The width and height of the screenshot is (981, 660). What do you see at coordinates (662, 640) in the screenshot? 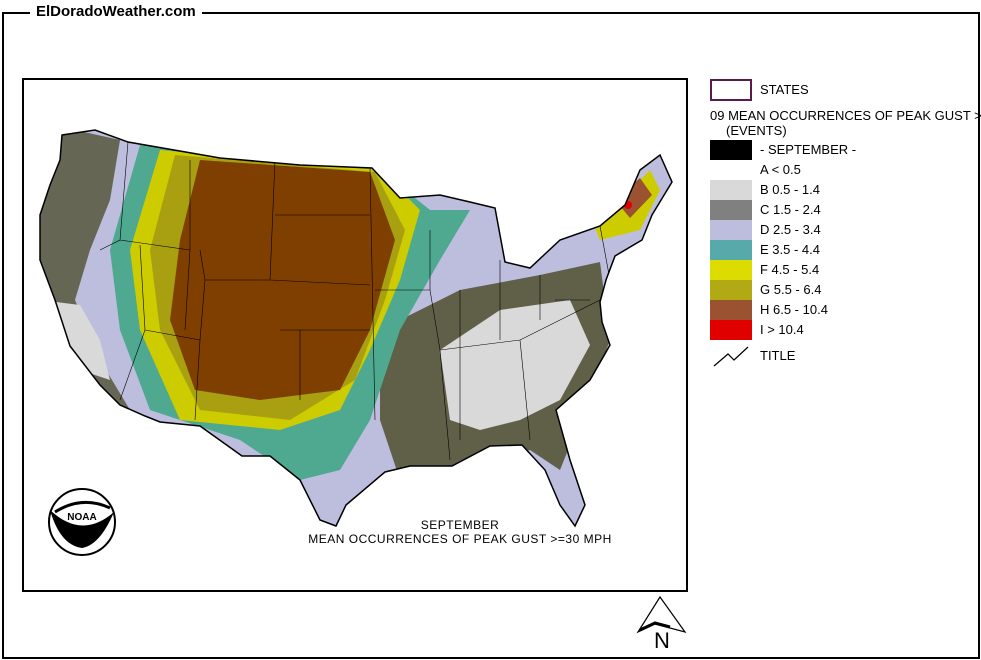
I see `north-label: N` at bounding box center [662, 640].